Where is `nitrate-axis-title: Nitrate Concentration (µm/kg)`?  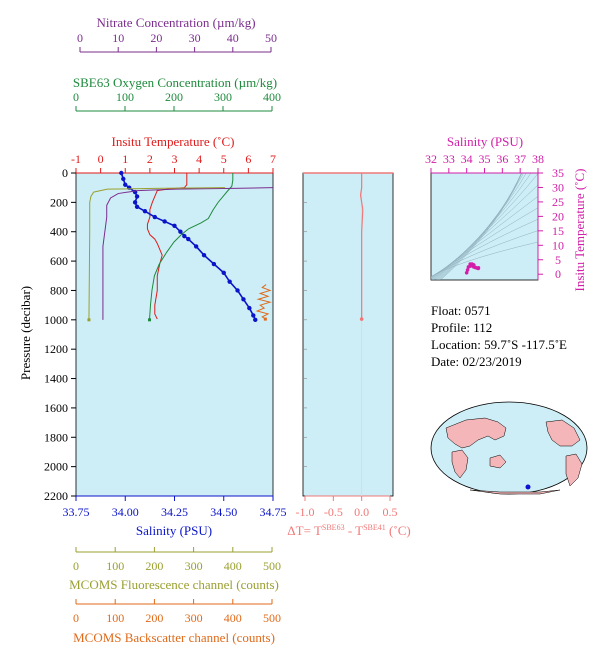
nitrate-axis-title: Nitrate Concentration (µm/kg) is located at coordinates (175, 22).